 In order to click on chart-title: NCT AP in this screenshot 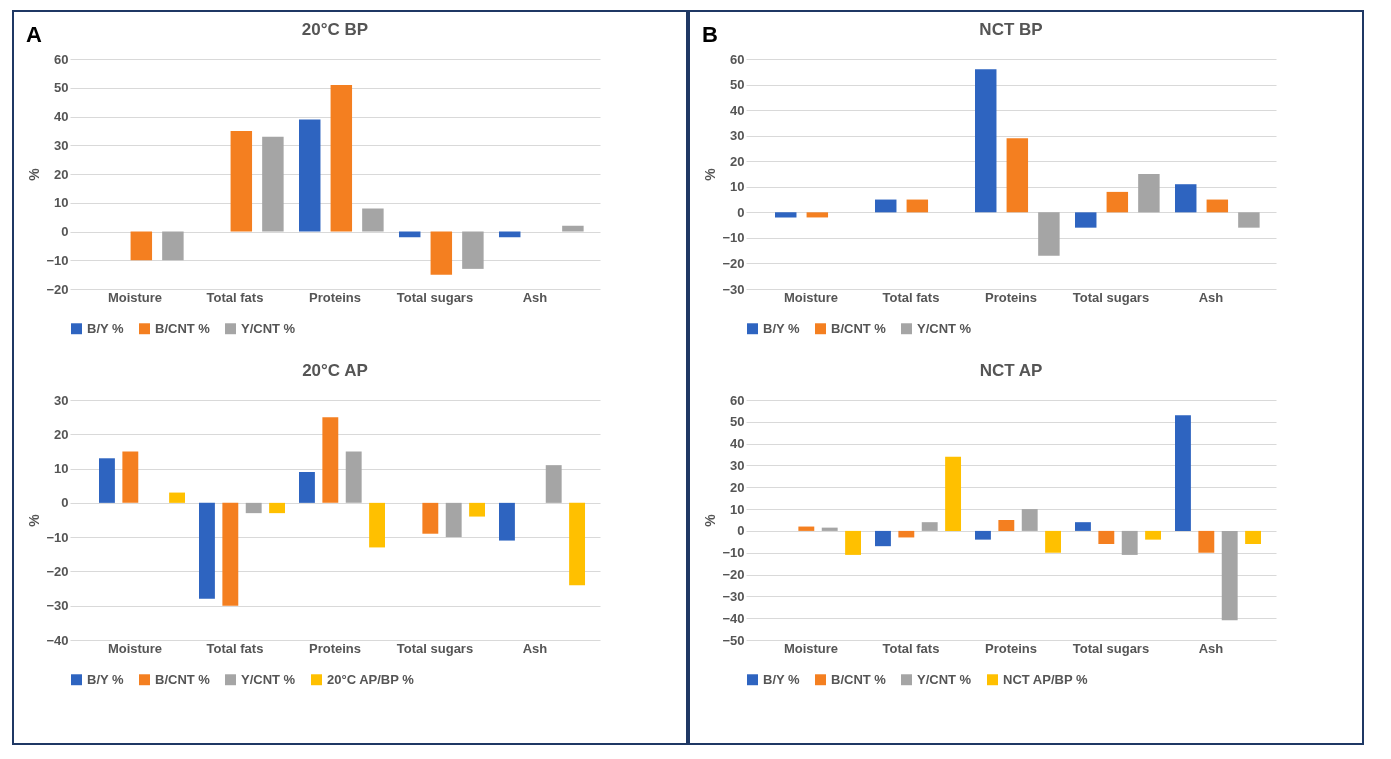, I will do `click(1011, 370)`.